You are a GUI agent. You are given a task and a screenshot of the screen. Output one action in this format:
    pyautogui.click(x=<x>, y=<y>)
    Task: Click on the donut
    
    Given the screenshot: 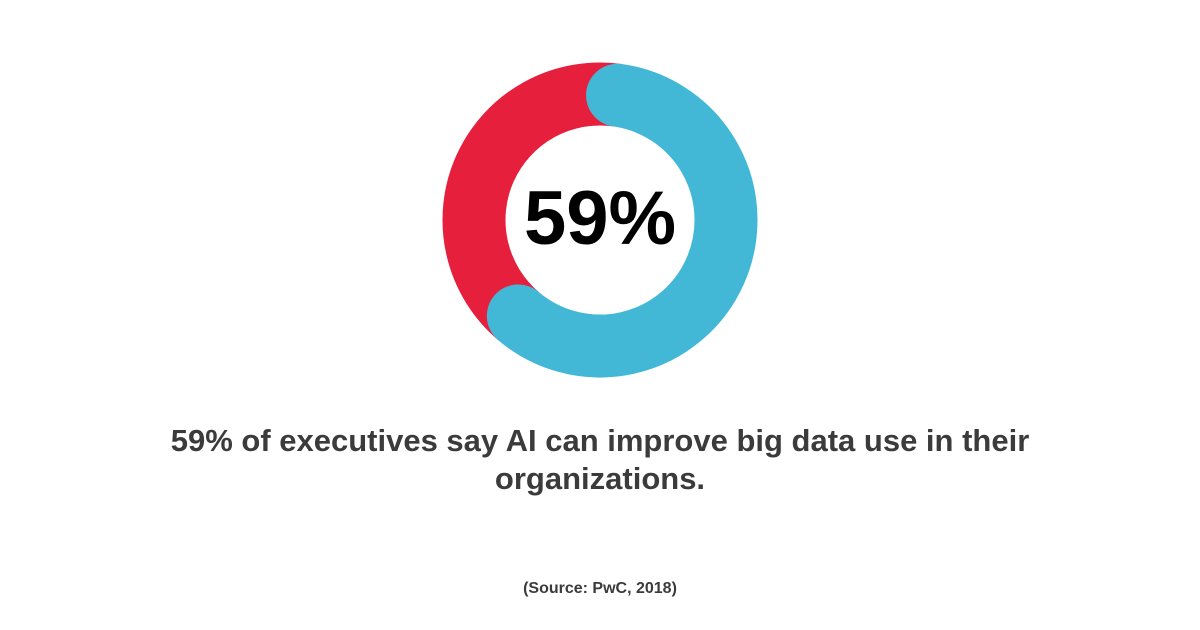 What is the action you would take?
    pyautogui.click(x=600, y=220)
    